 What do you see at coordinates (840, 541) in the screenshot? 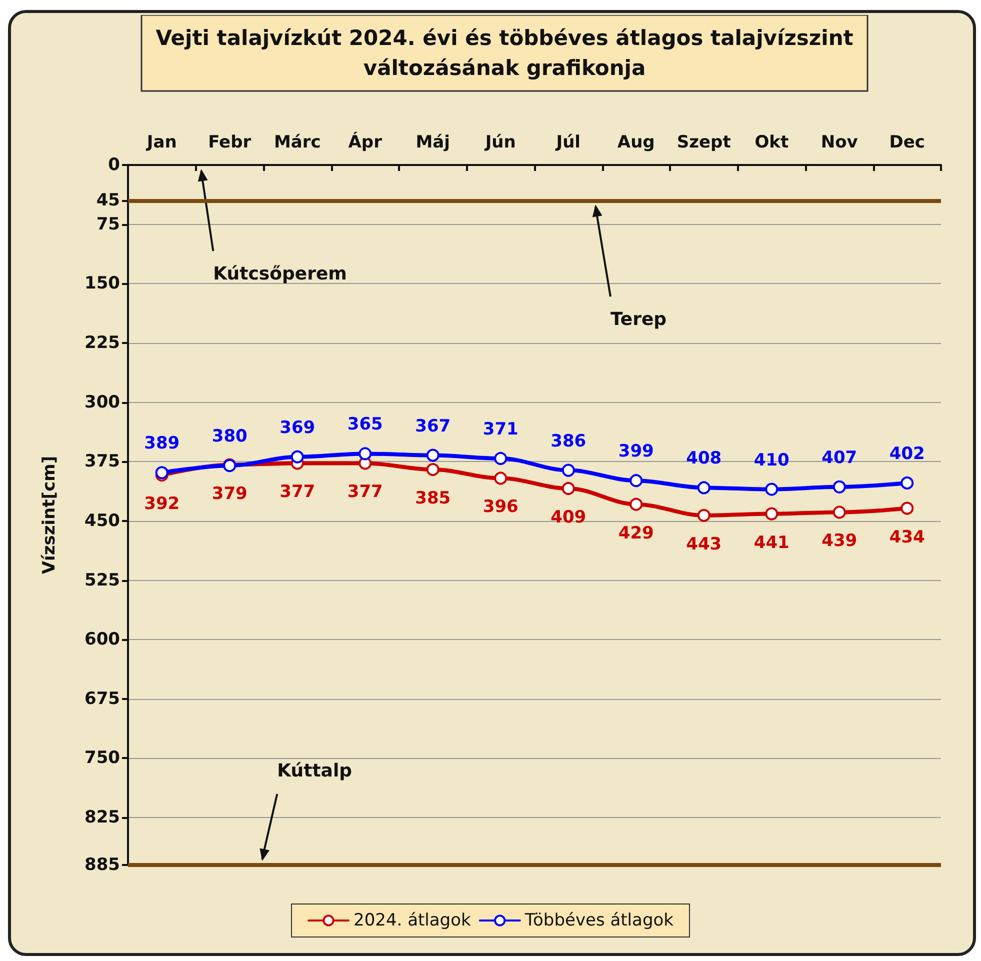
I see `data-label: 439` at bounding box center [840, 541].